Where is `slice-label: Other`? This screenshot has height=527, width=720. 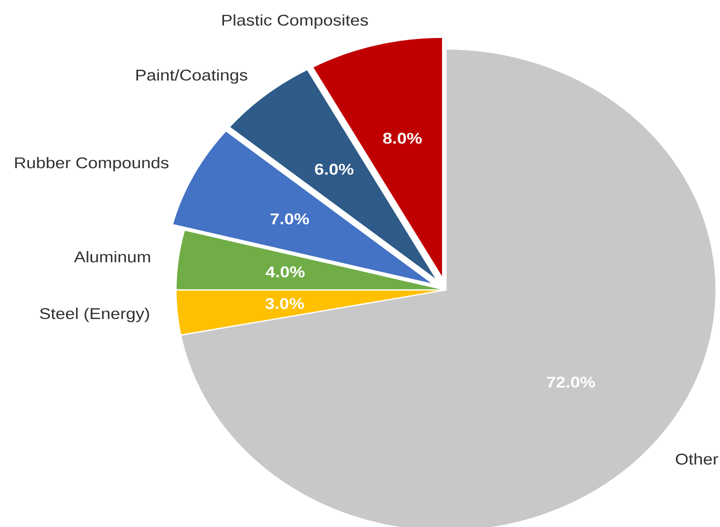 slice-label: Other is located at coordinates (697, 459).